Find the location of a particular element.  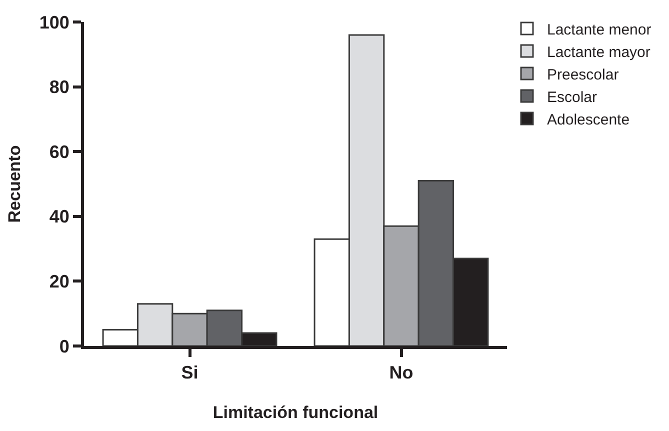

legend-label: Adolescente is located at coordinates (588, 119).